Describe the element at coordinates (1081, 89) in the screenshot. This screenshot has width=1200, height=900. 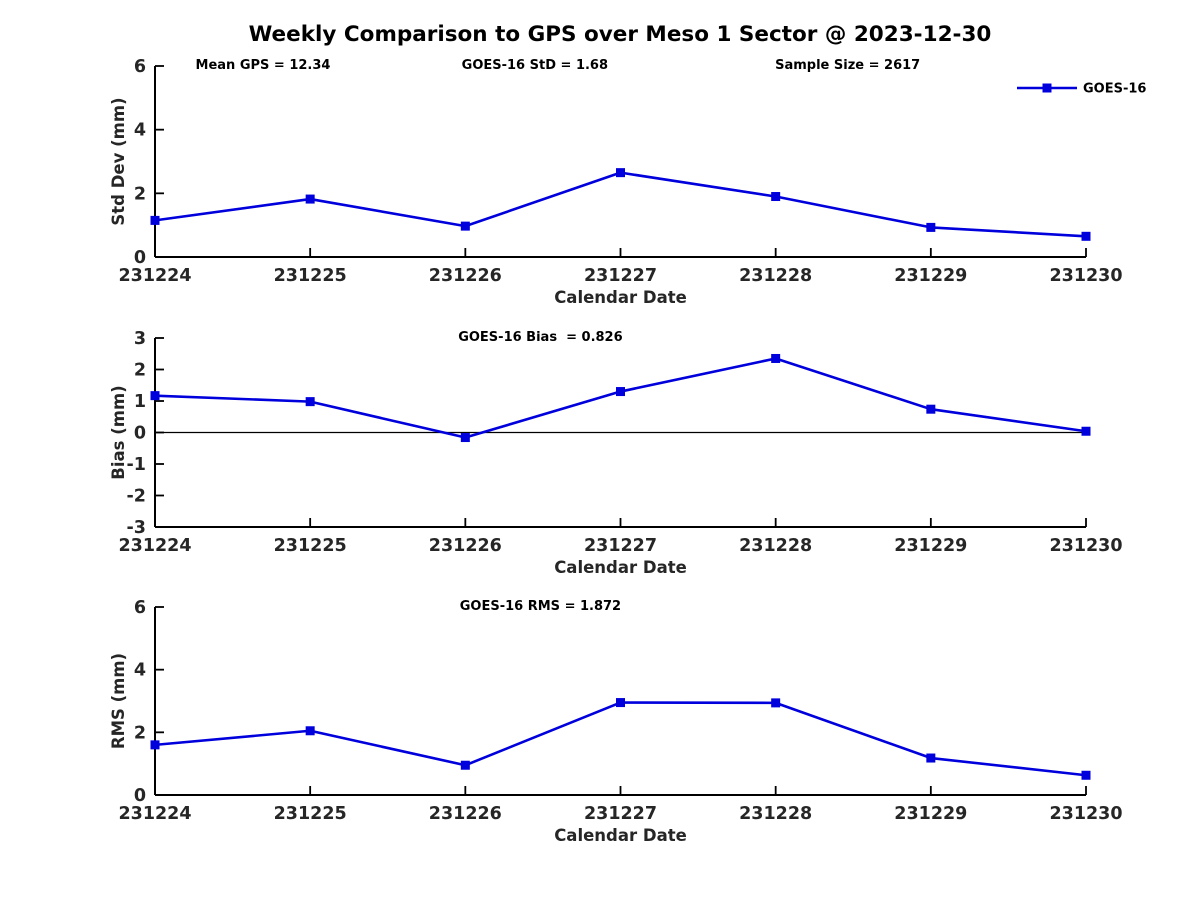
I see `legend: GOES-16` at that location.